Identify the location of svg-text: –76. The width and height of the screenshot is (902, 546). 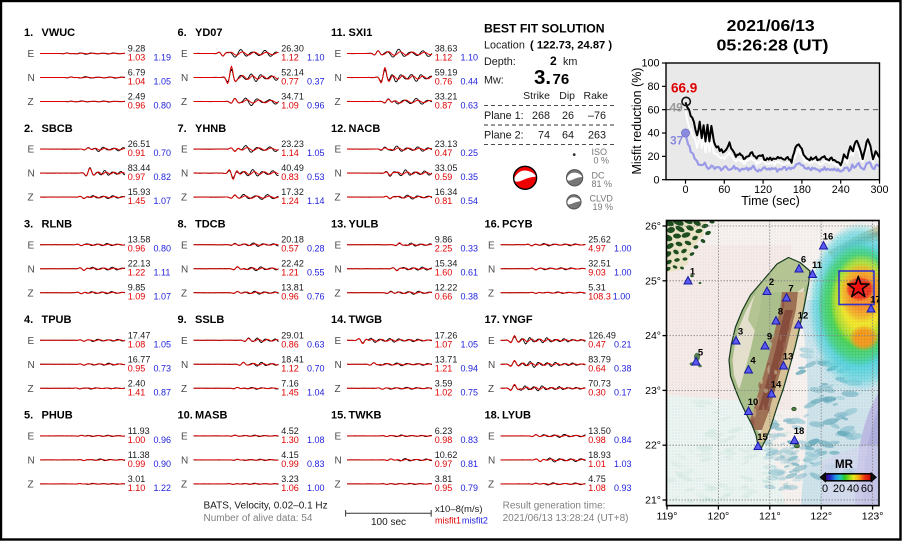
(597, 116).